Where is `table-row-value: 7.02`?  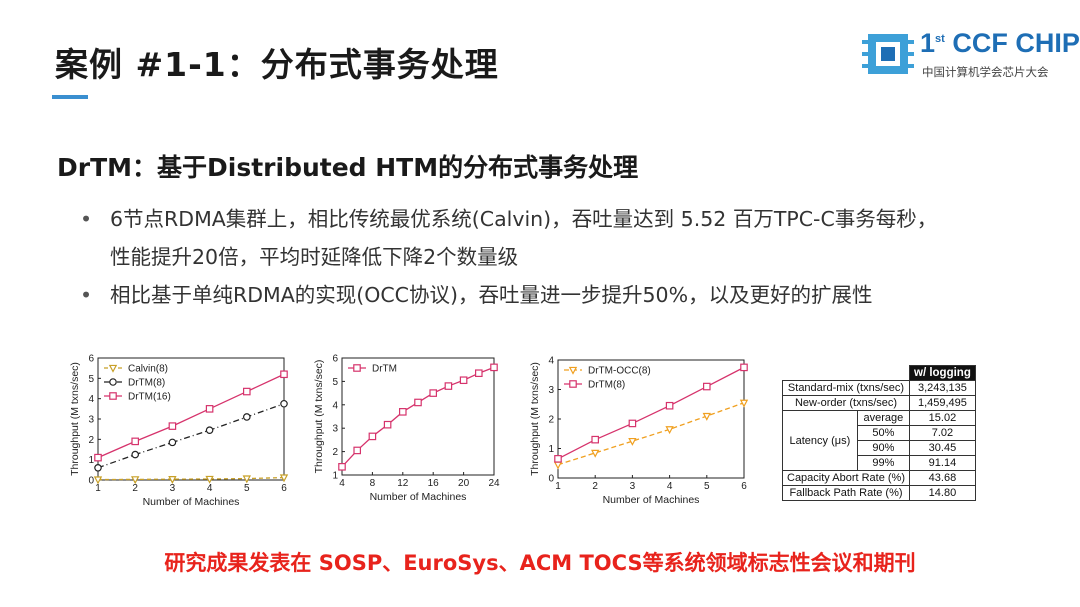
table-row-value: 7.02 is located at coordinates (942, 433).